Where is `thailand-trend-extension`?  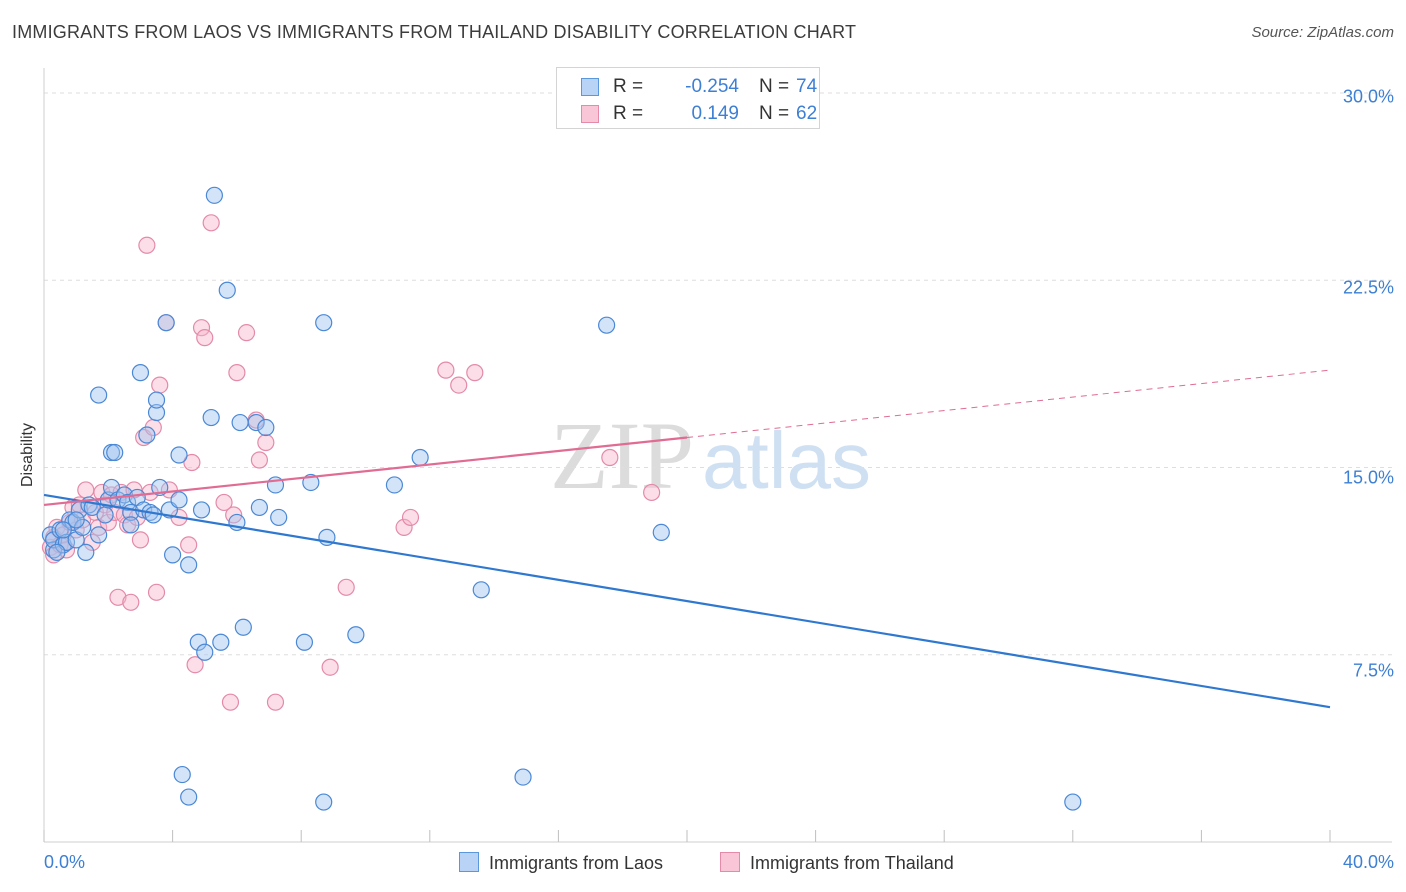 thailand-trend-extension is located at coordinates (1008, 404).